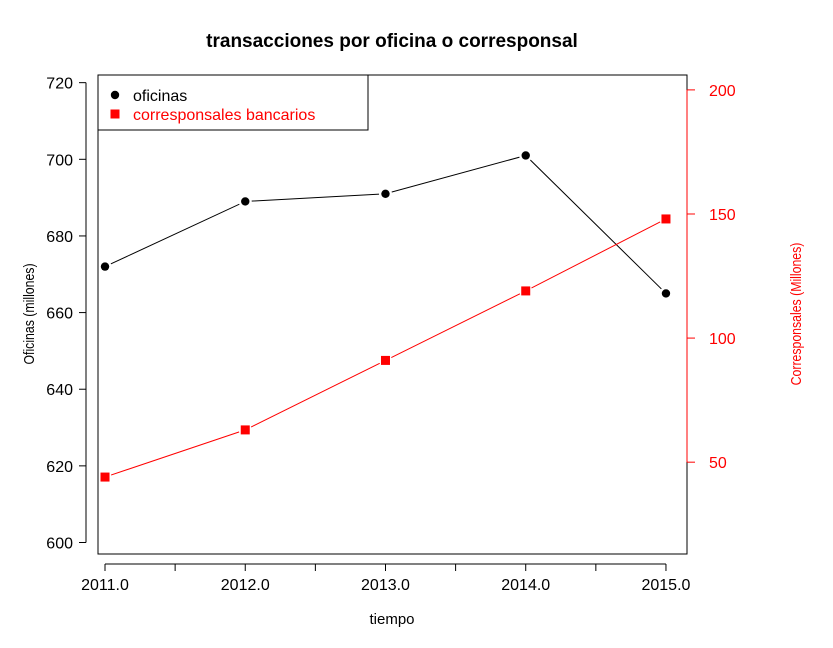 The width and height of the screenshot is (833, 648). I want to click on right-tick-label: 150, so click(722, 215).